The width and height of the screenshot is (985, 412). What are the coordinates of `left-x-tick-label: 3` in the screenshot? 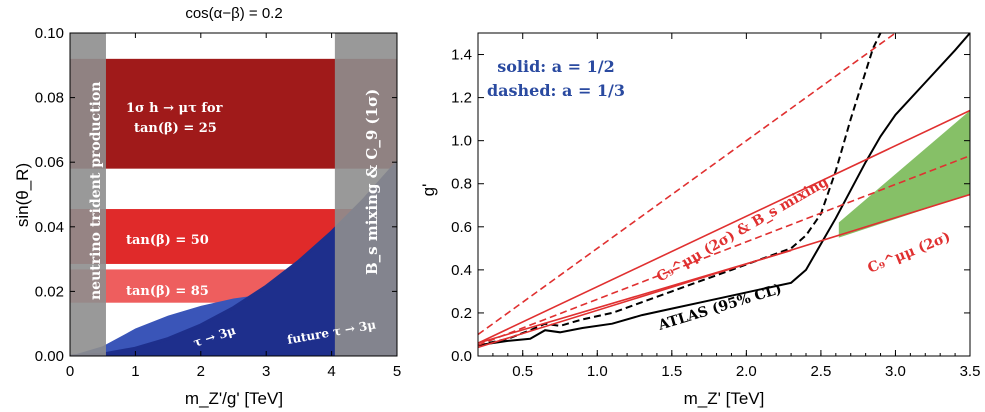 It's located at (266, 371).